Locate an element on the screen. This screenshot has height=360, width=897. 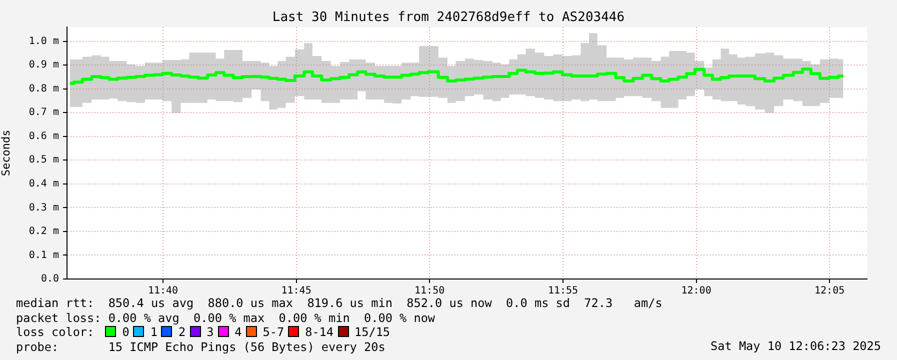
y-tick-label: 0.1 m is located at coordinates (43, 255).